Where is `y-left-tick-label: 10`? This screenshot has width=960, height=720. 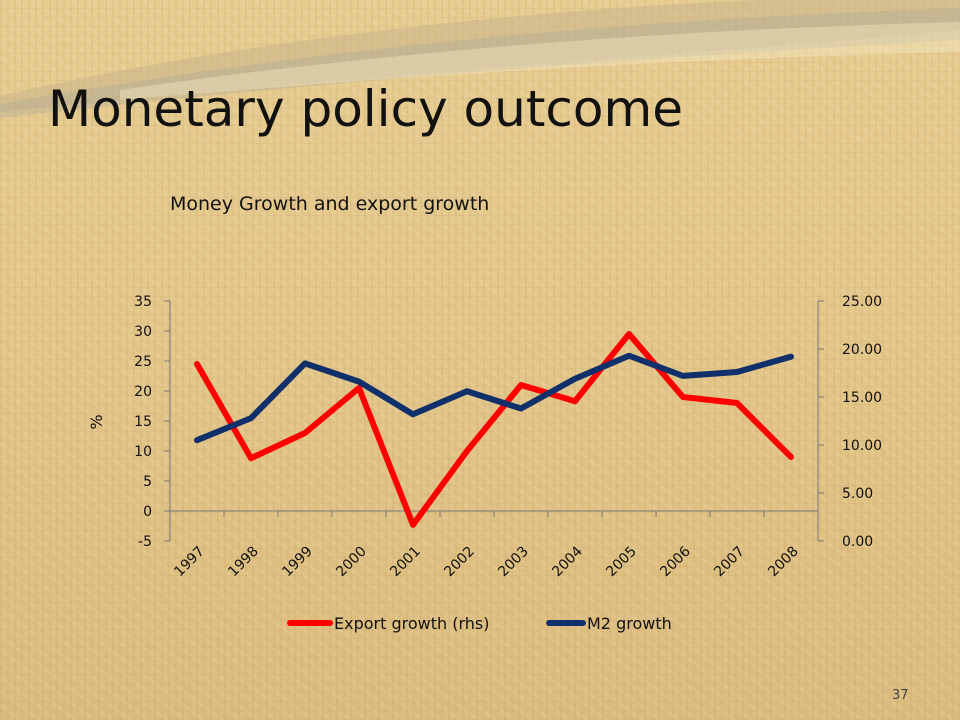 y-left-tick-label: 10 is located at coordinates (143, 452).